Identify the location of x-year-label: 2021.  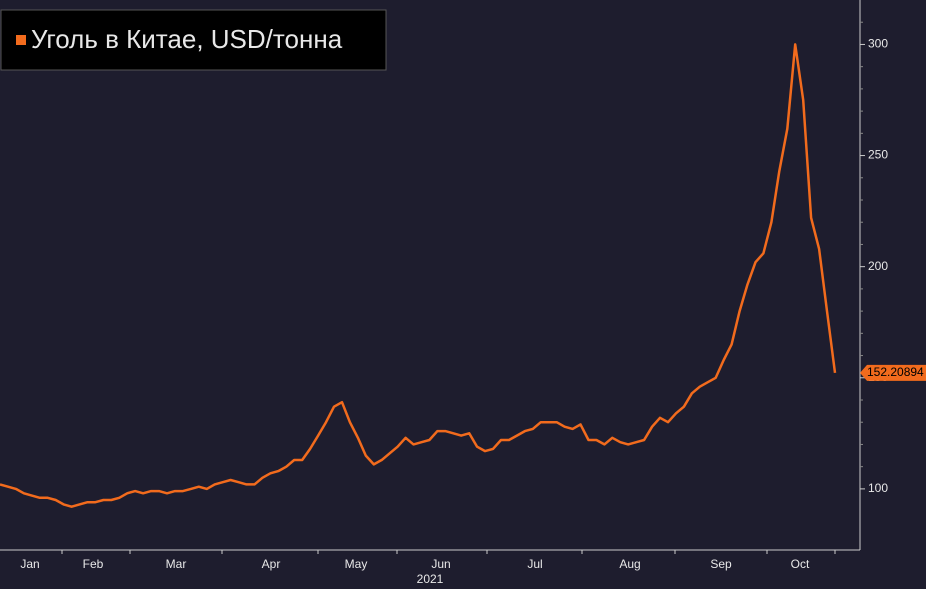
(430, 579).